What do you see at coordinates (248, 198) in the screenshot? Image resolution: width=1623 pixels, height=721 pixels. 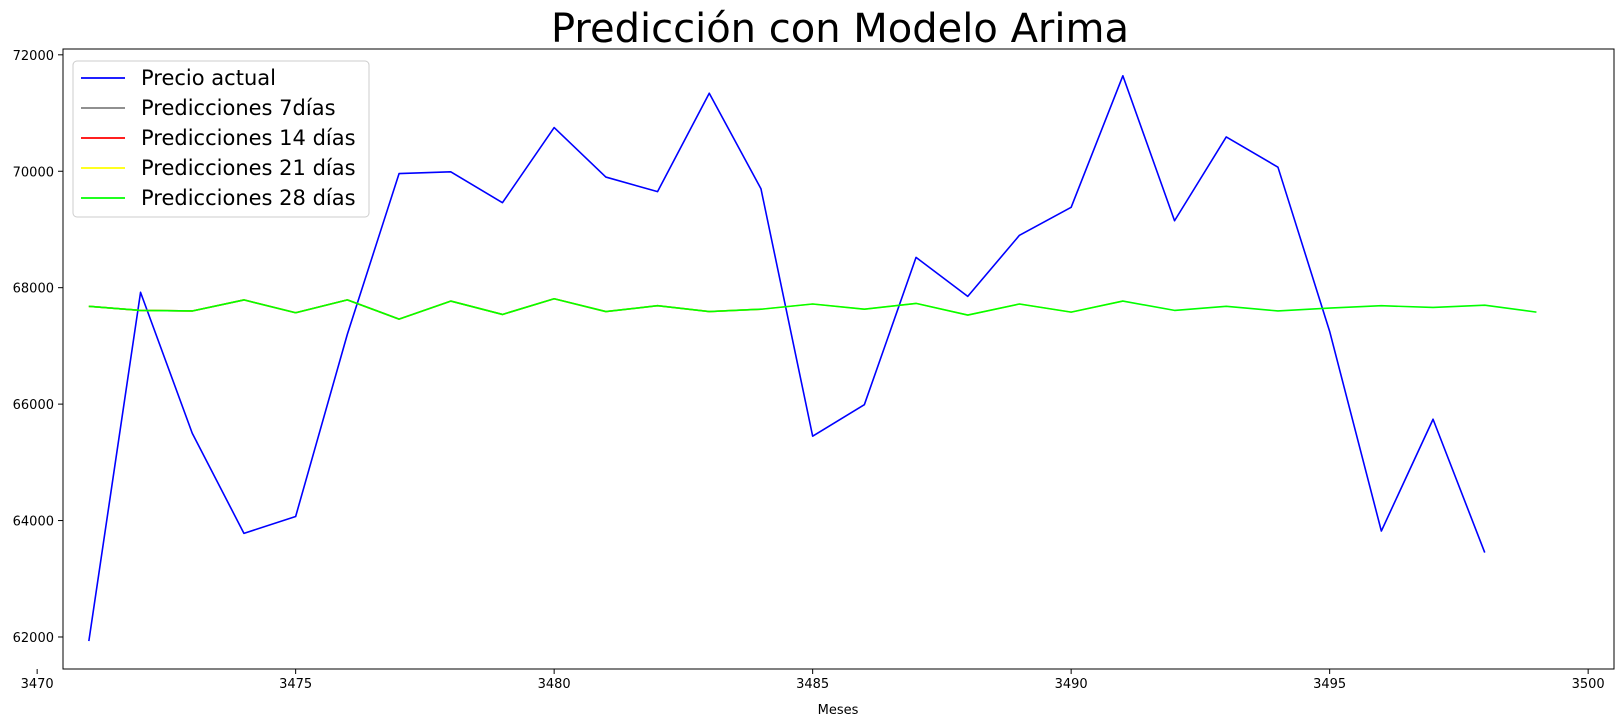 I see `legend-label: Predicciones 28 días` at bounding box center [248, 198].